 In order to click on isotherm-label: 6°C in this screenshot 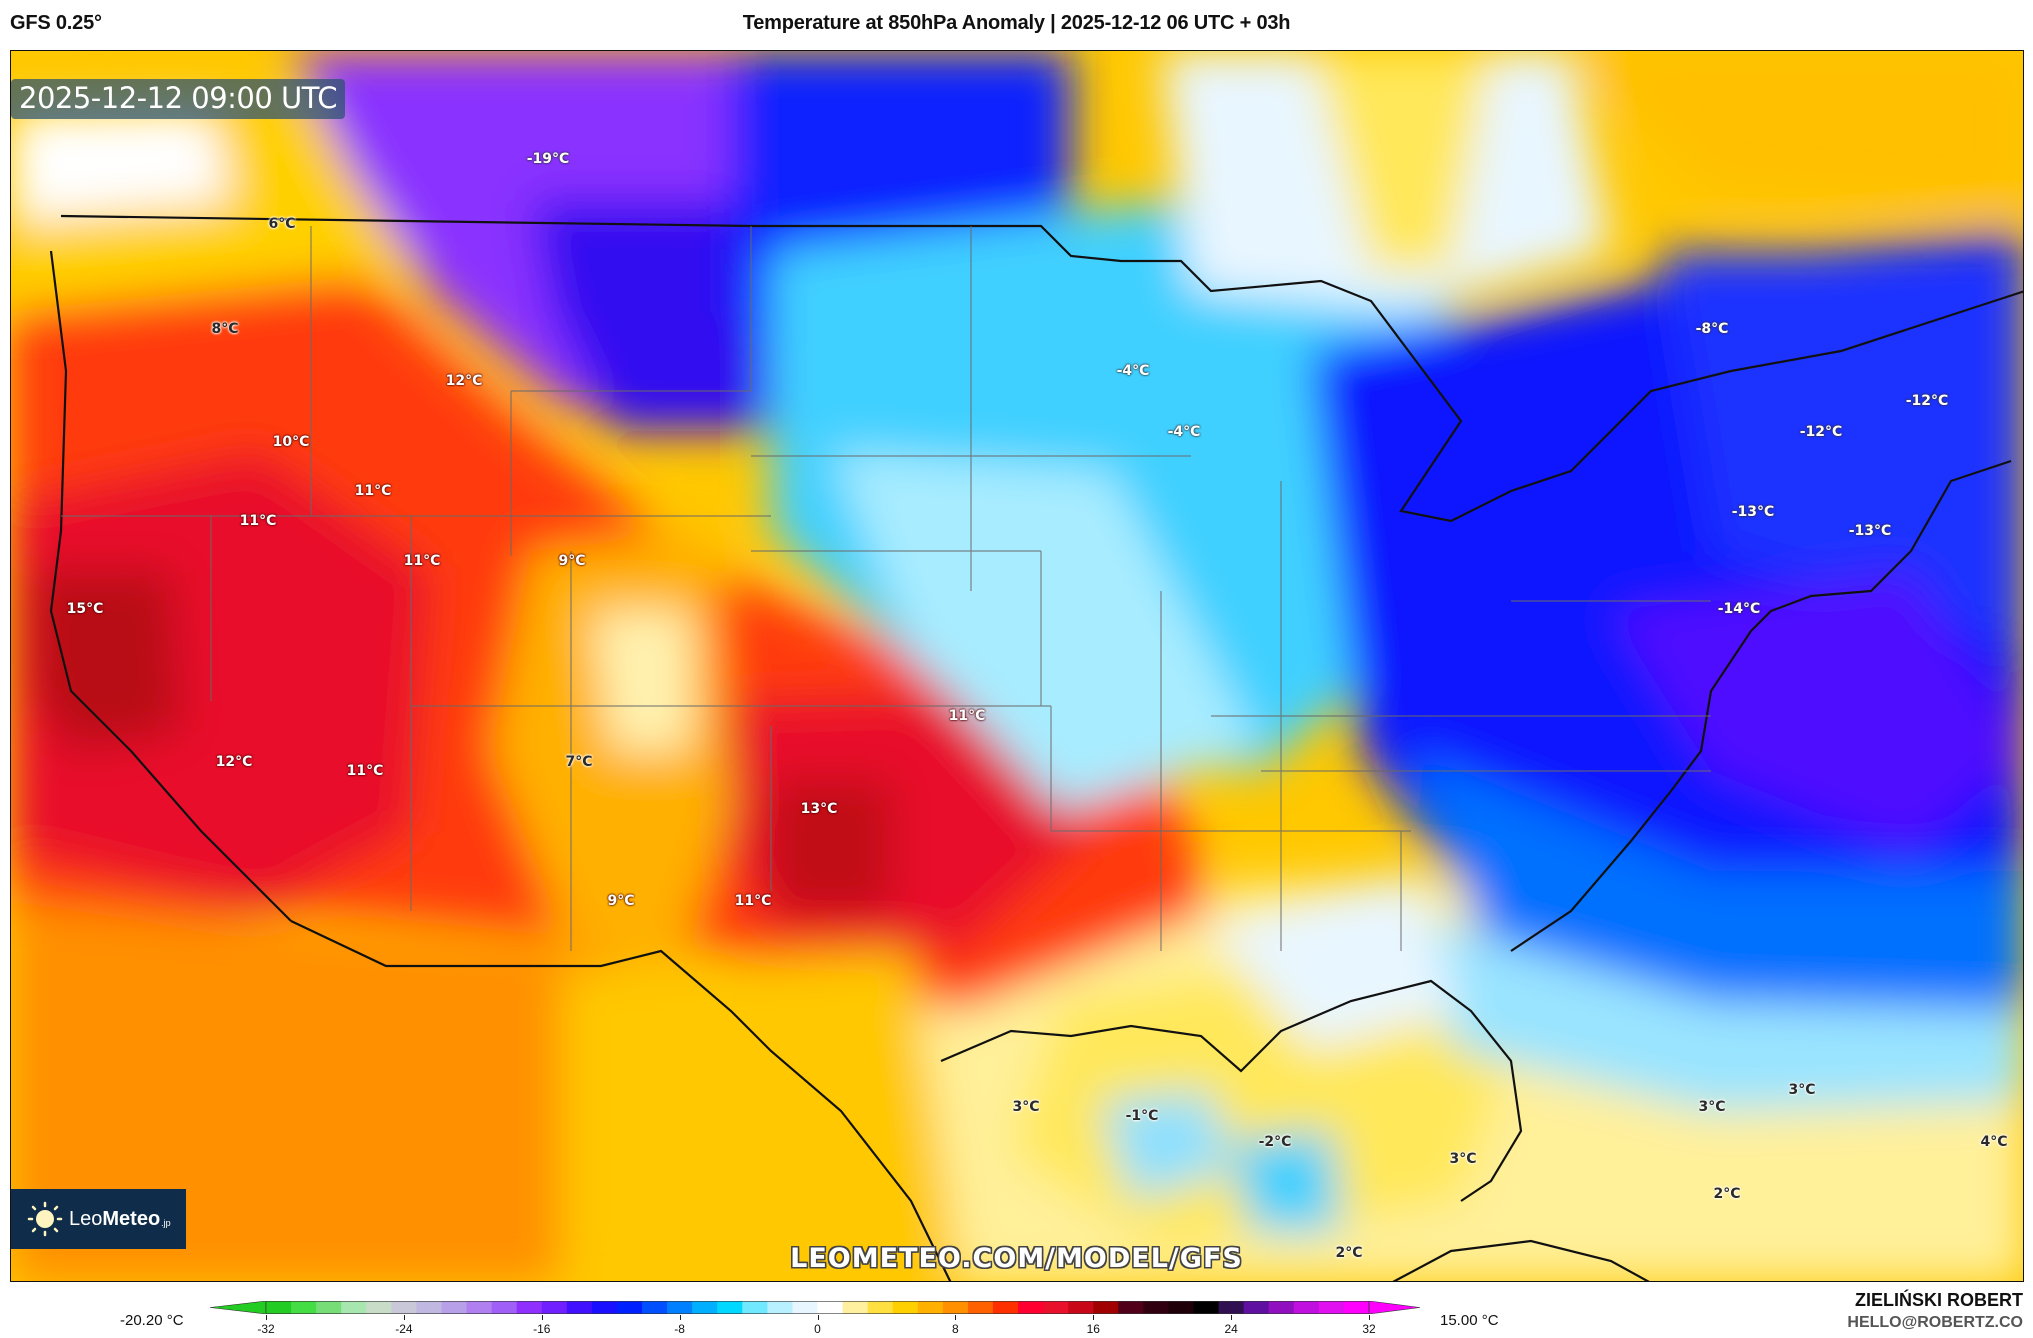, I will do `click(282, 224)`.